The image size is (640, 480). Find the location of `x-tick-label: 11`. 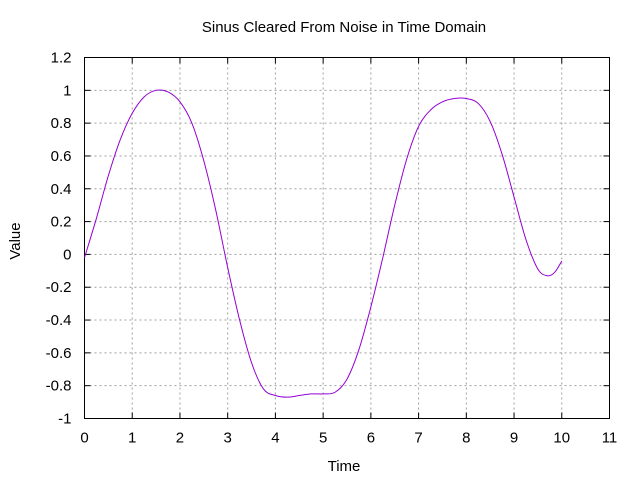

x-tick-label: 11 is located at coordinates (610, 438).